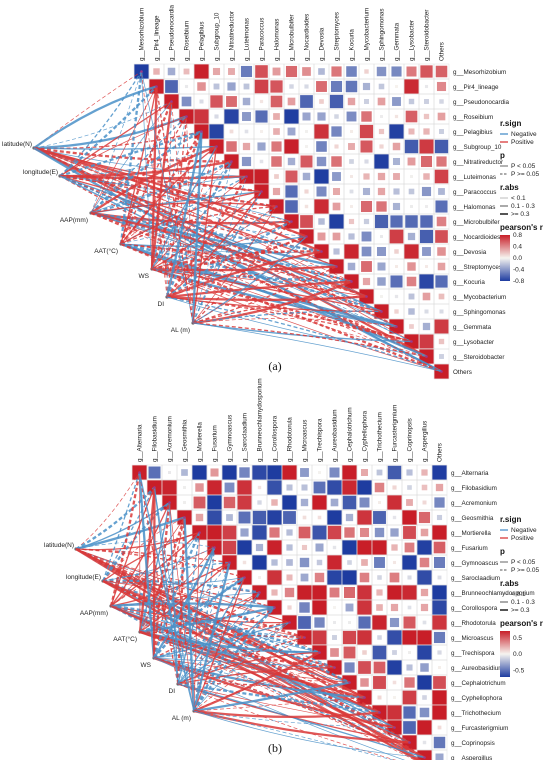 The width and height of the screenshot is (550, 760). What do you see at coordinates (380, 437) in the screenshot?
I see `column-label: g__Trichothecium` at bounding box center [380, 437].